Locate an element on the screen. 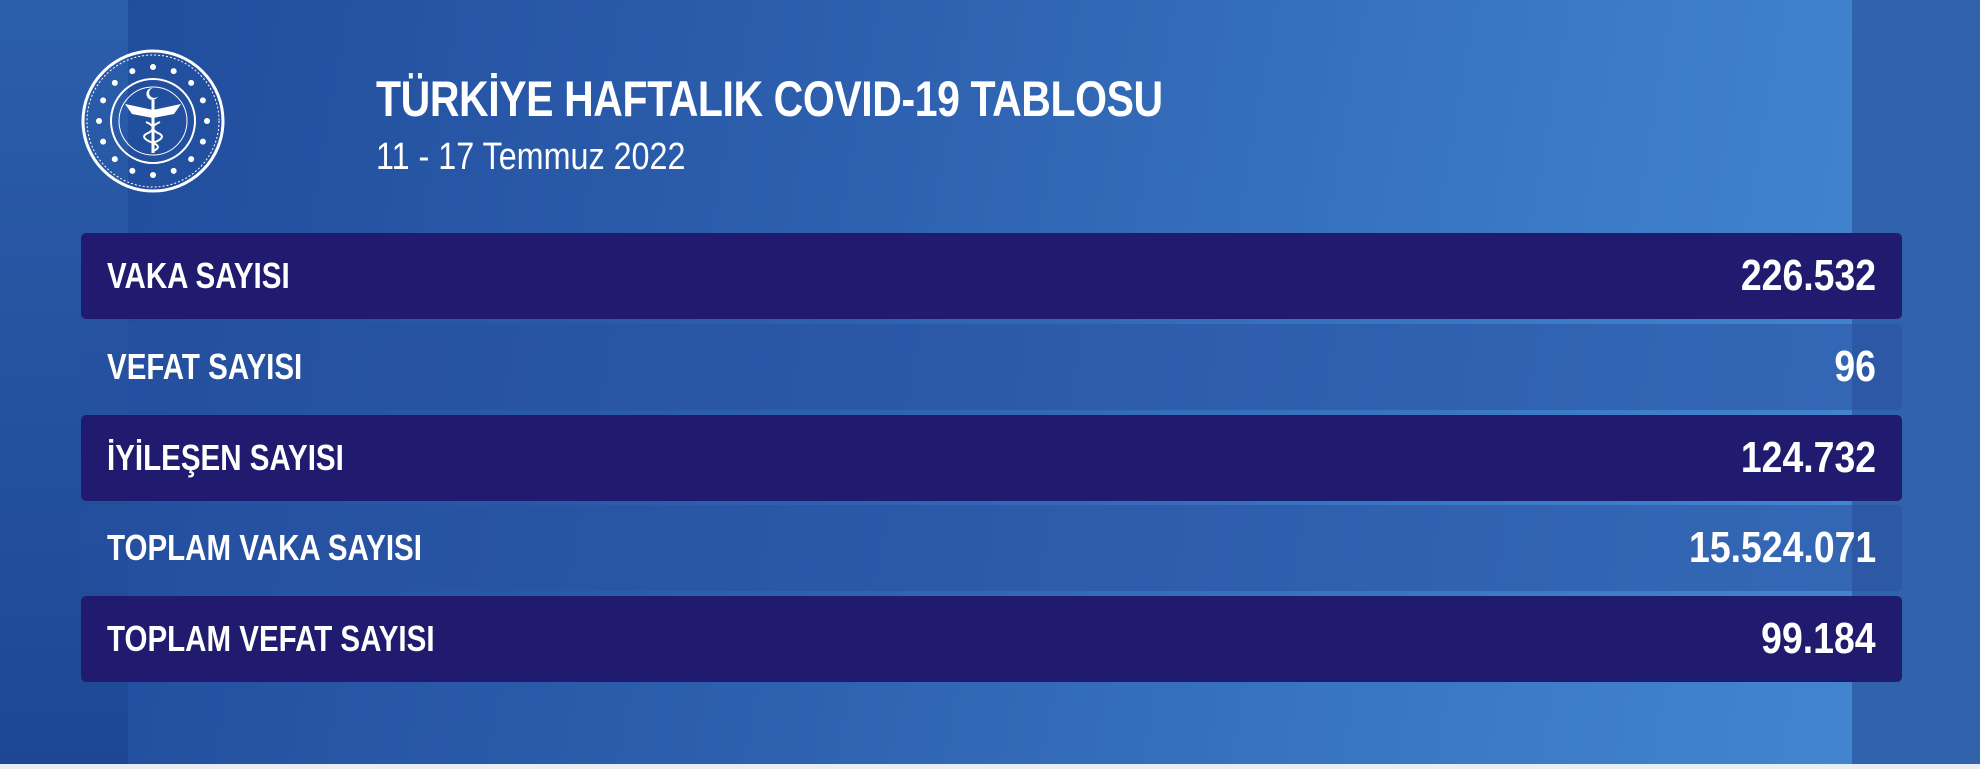 This screenshot has height=769, width=1980. stat-label: TOPLAM VEFAT SAYISI is located at coordinates (271, 638).